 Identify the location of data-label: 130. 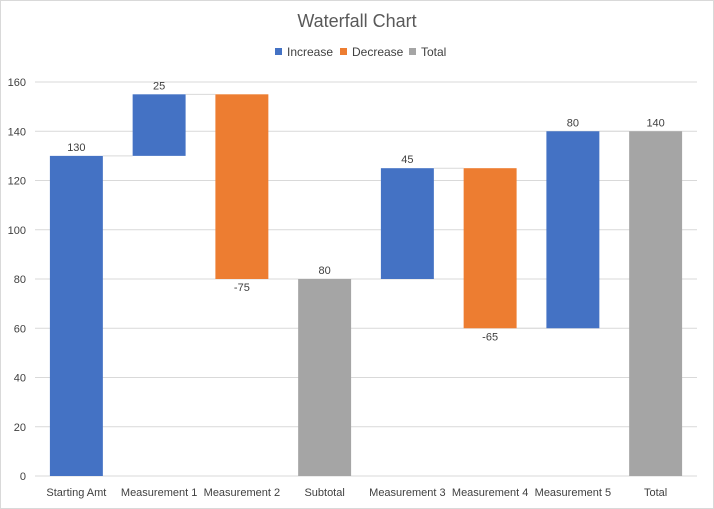
(76, 148).